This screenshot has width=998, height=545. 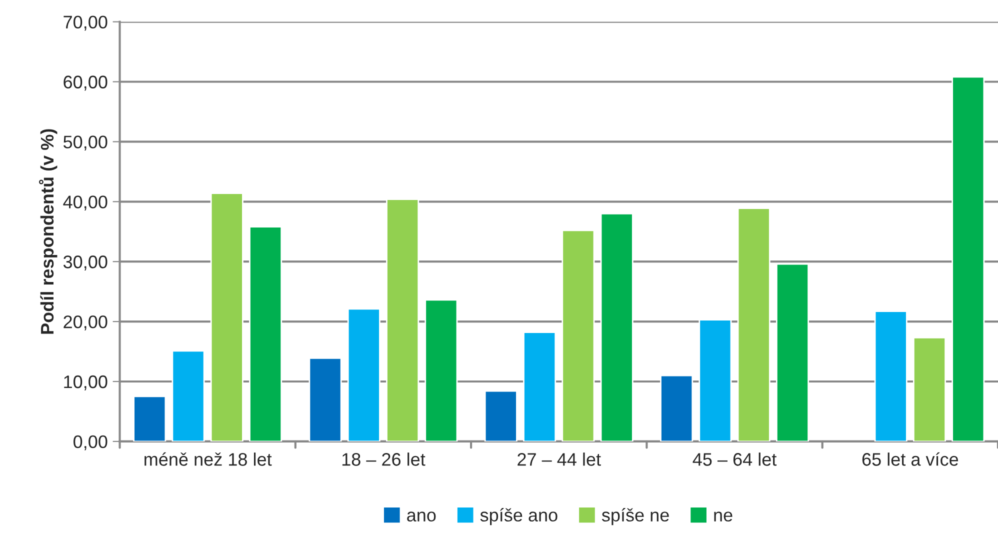 What do you see at coordinates (559, 459) in the screenshot?
I see `x-tick-label: 27 – 44 let` at bounding box center [559, 459].